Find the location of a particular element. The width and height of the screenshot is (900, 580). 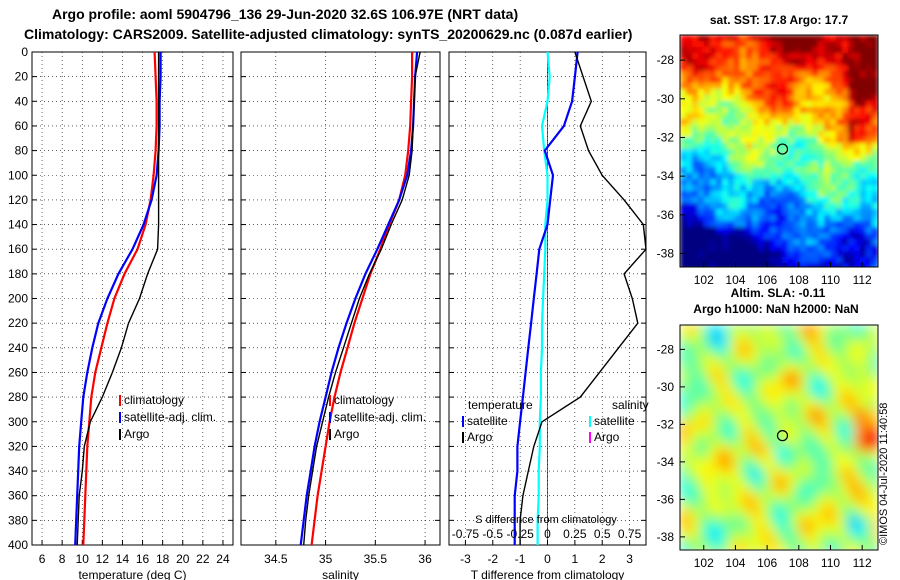

inner-axis-title: S difference from climatology is located at coordinates (546, 520).